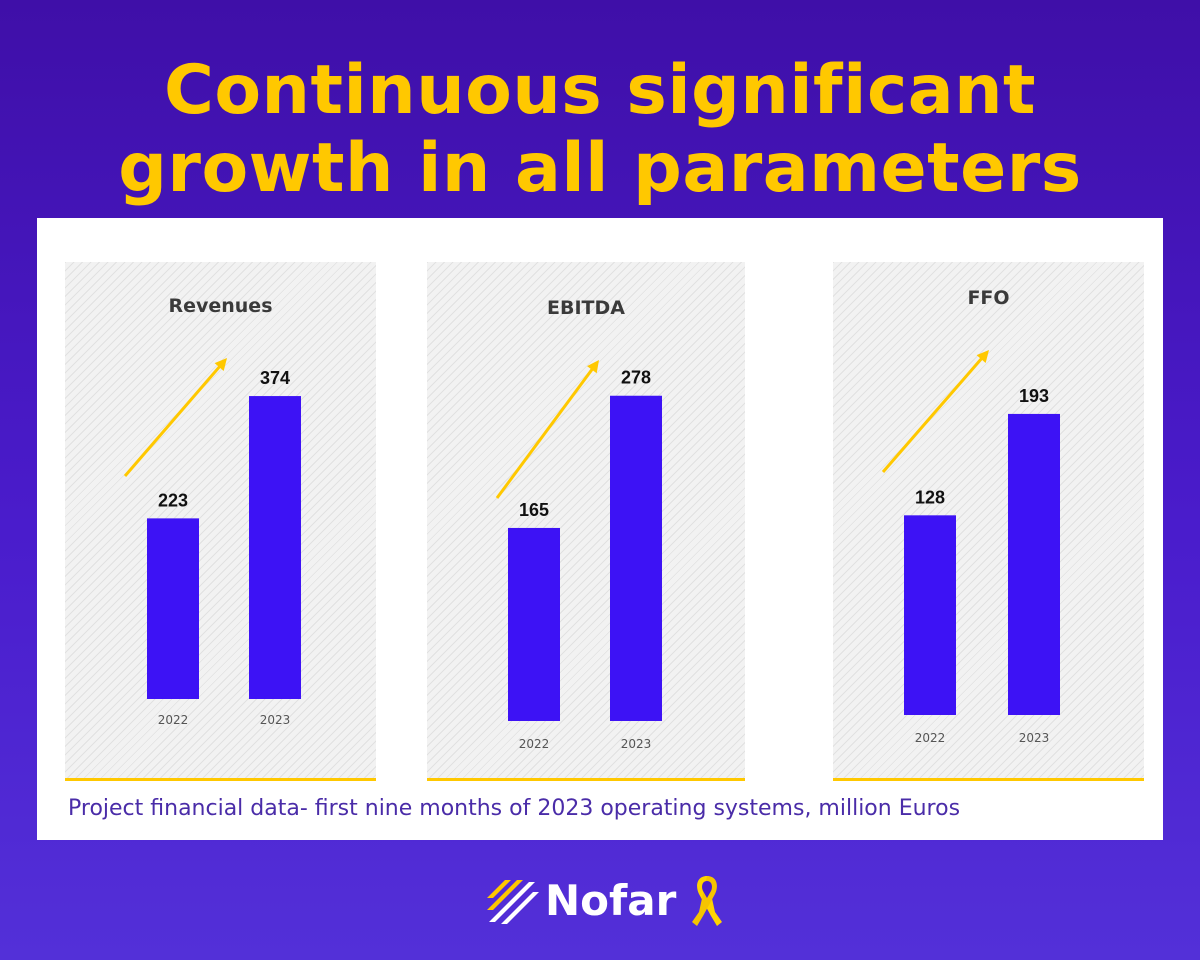 The height and width of the screenshot is (960, 1200). Describe the element at coordinates (970, 516) in the screenshot. I see `chart-ffo-svg: FFO 128 2022 193 2023` at that location.